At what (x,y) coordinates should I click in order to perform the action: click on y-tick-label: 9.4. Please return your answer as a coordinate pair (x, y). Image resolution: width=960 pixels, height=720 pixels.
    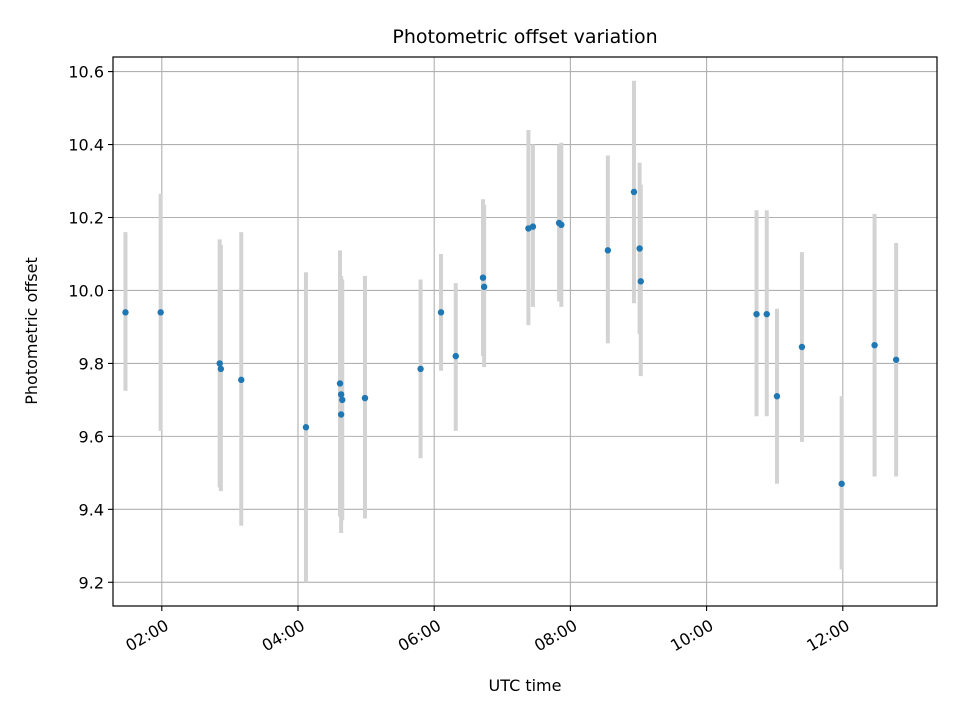
    Looking at the image, I should click on (91, 509).